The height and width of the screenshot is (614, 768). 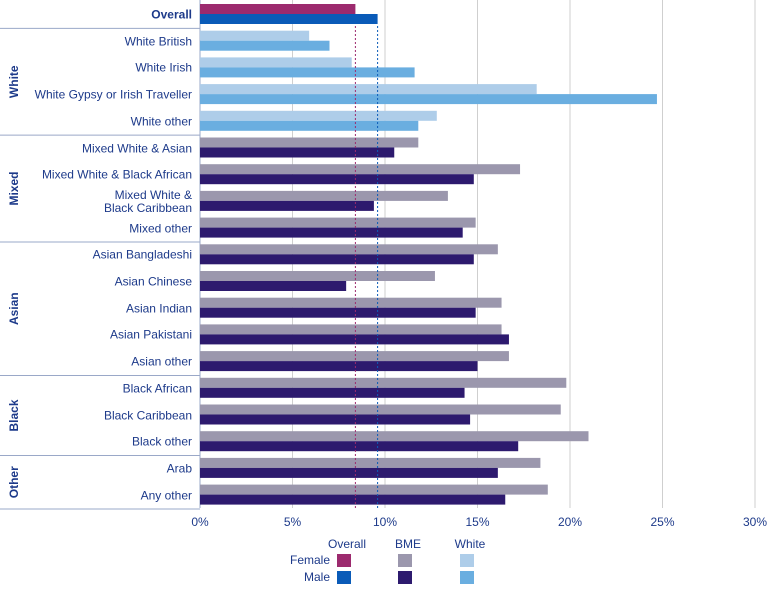 What do you see at coordinates (157, 388) in the screenshot?
I see `category-label: Black African` at bounding box center [157, 388].